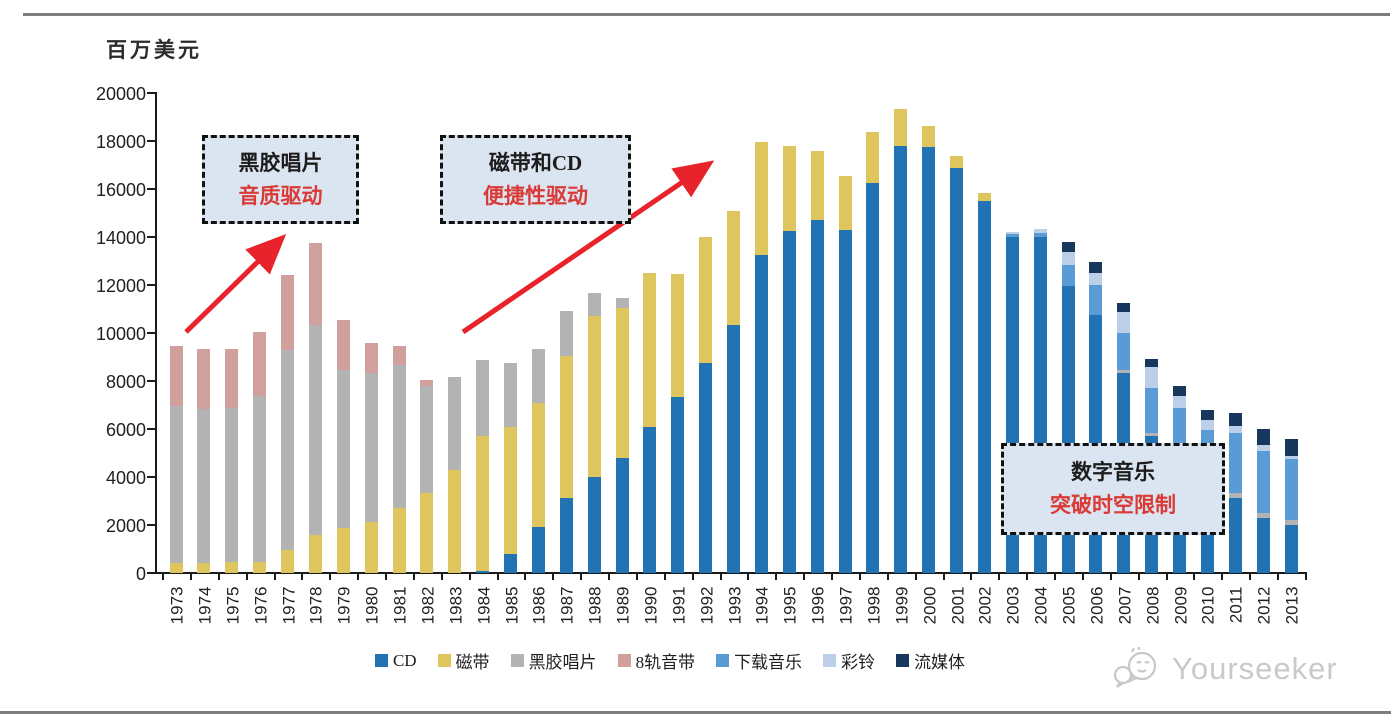 This screenshot has height=728, width=1399. Describe the element at coordinates (176, 459) in the screenshot. I see `bar-1973` at that location.